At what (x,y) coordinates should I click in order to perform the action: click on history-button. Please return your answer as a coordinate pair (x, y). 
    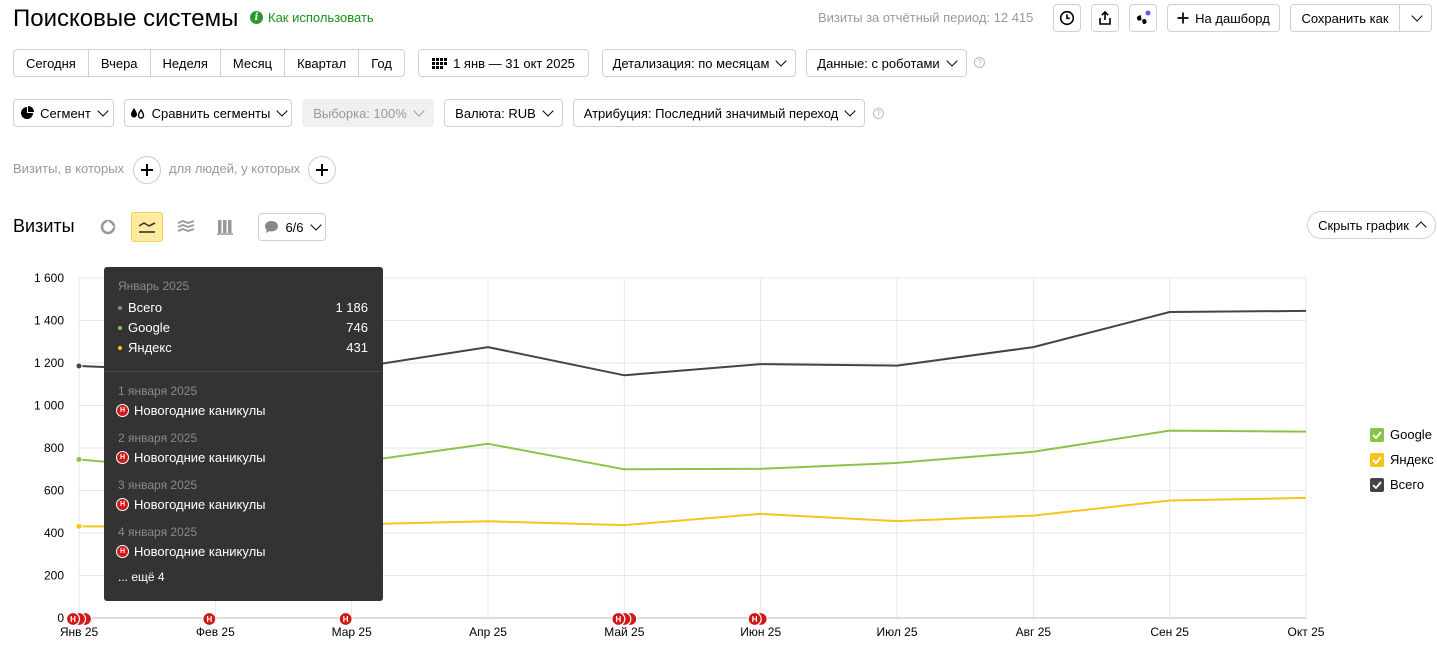
    Looking at the image, I should click on (1067, 18).